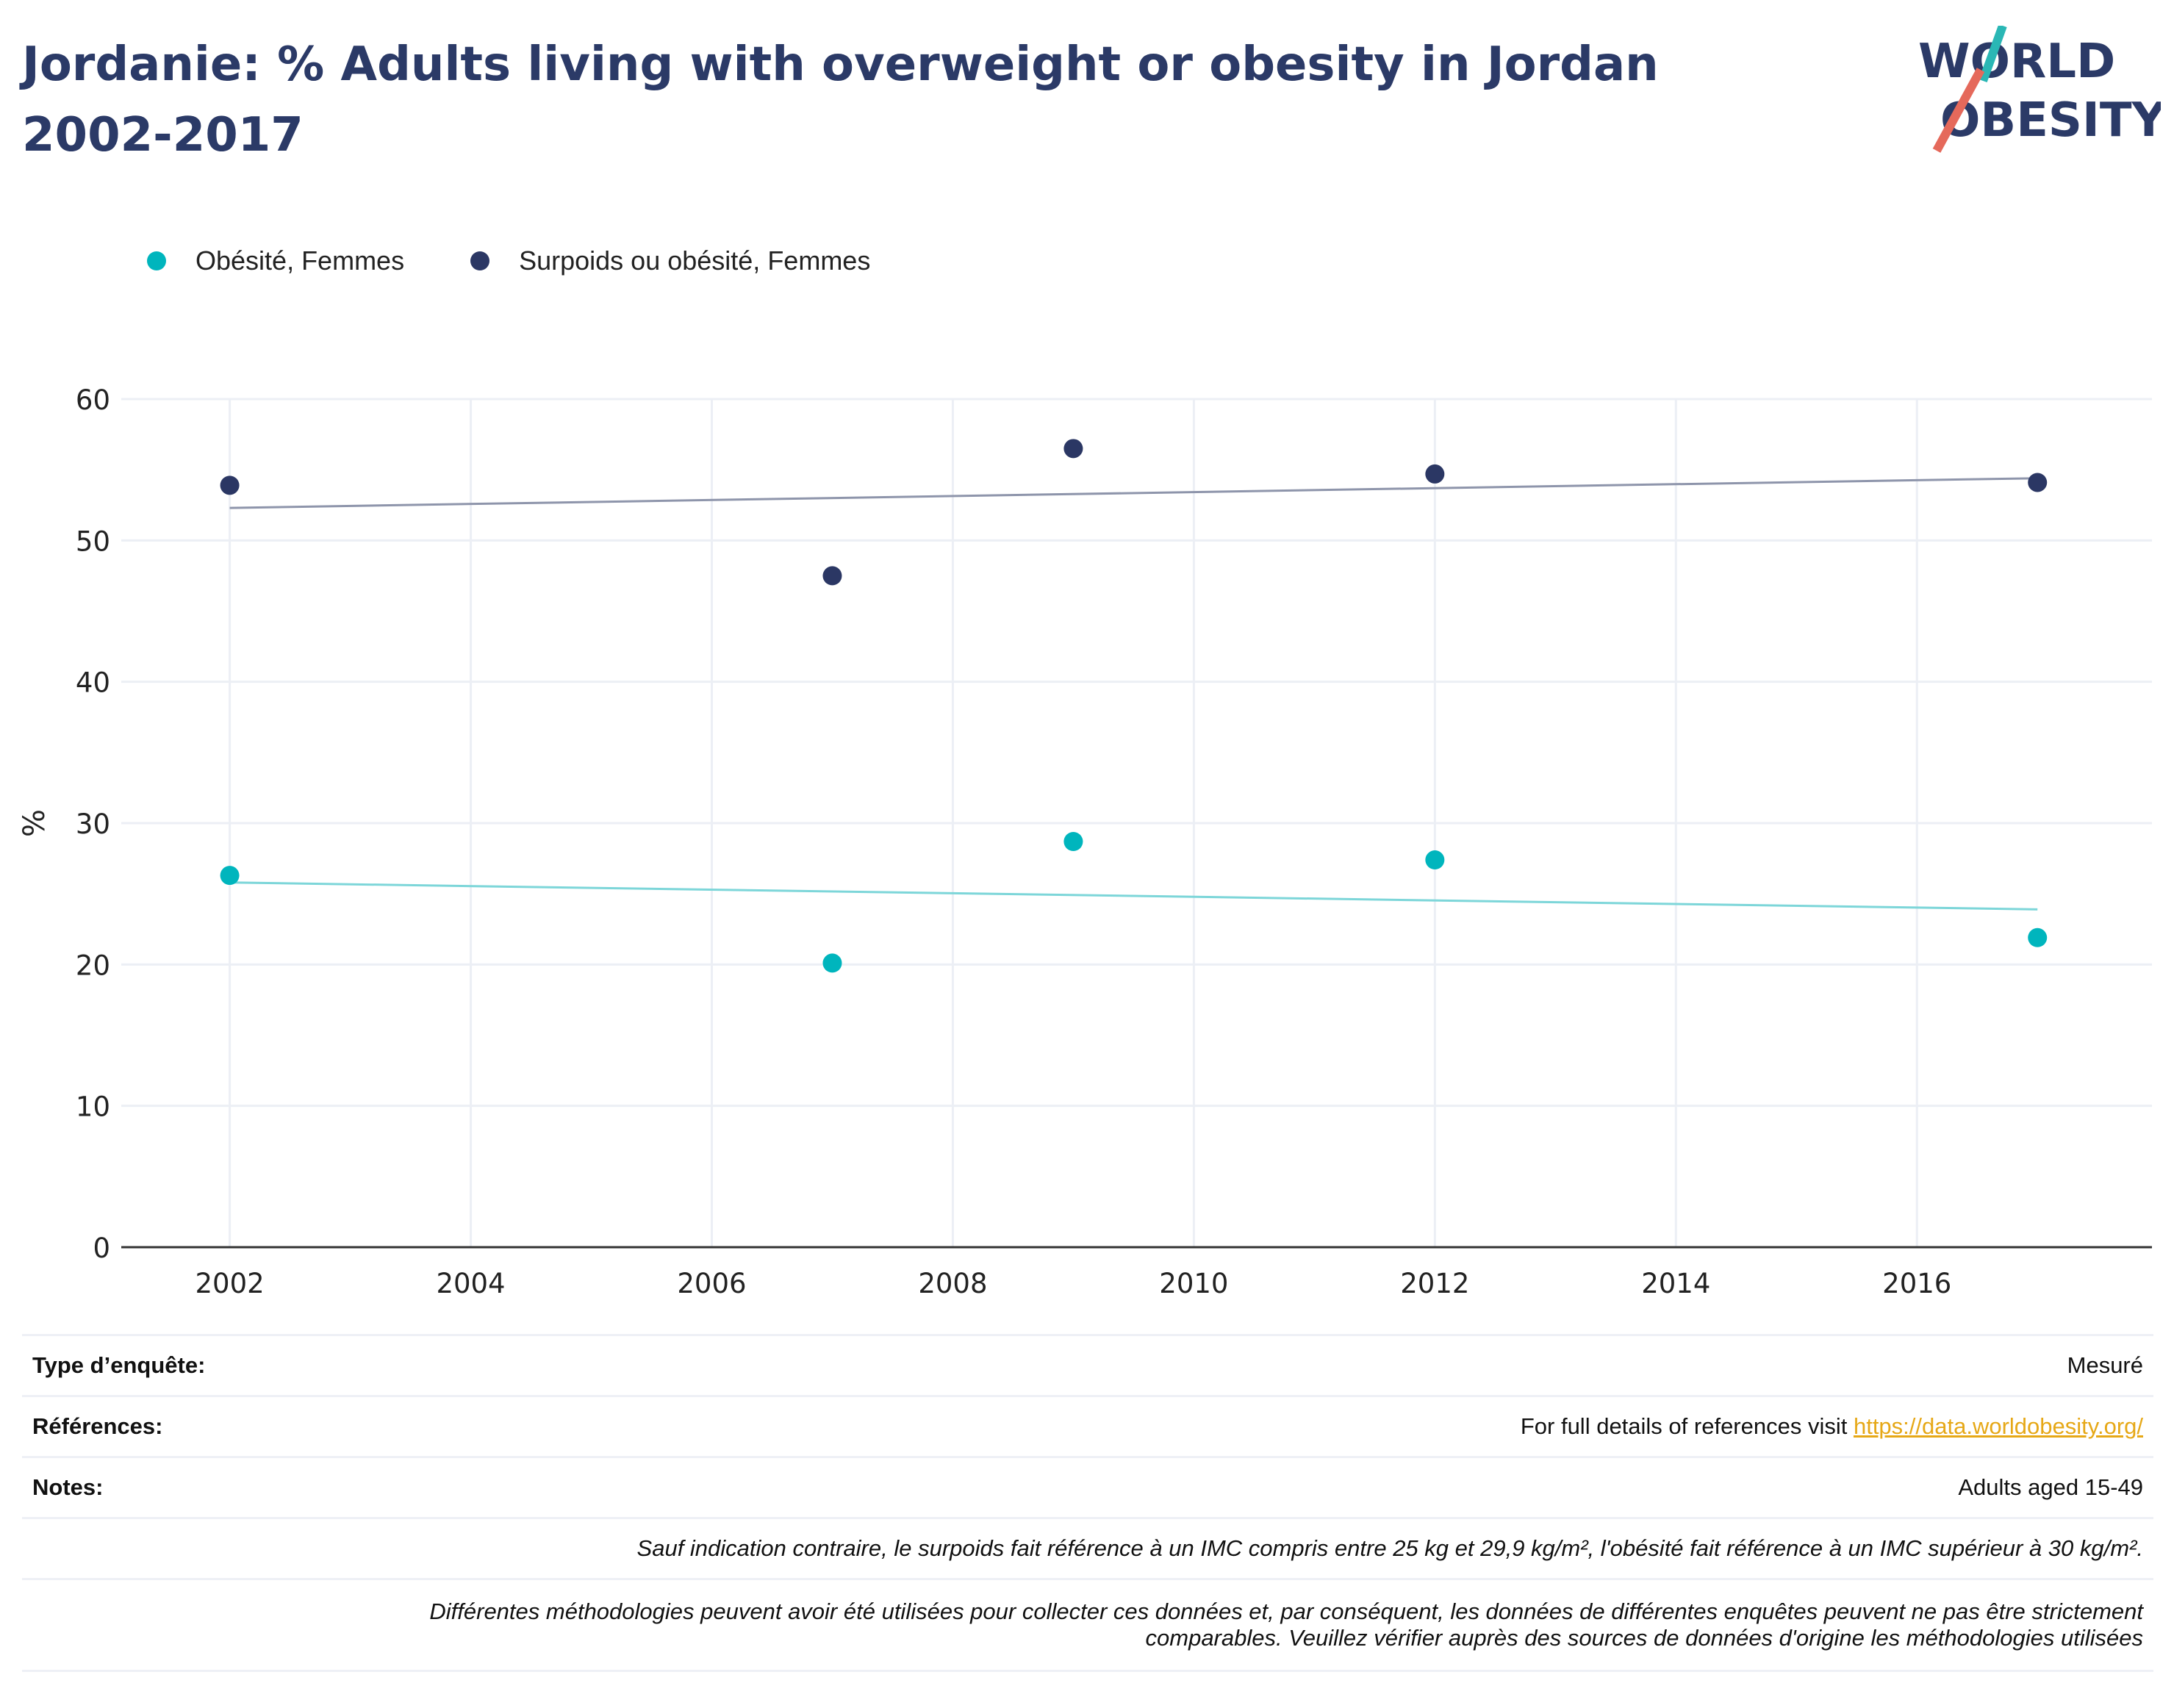 Image resolution: width=2174 pixels, height=1708 pixels. I want to click on legend-marker-obesity, so click(156, 260).